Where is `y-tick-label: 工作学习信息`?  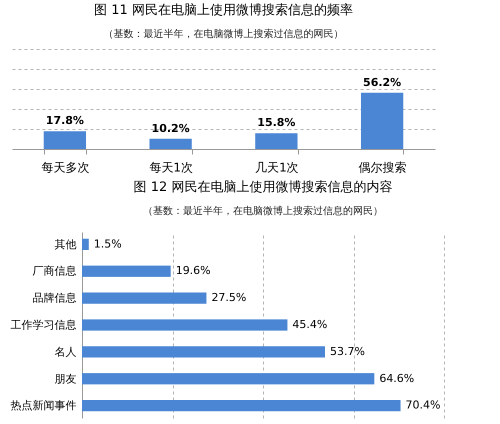
y-tick-label: 工作学习信息 is located at coordinates (43, 325).